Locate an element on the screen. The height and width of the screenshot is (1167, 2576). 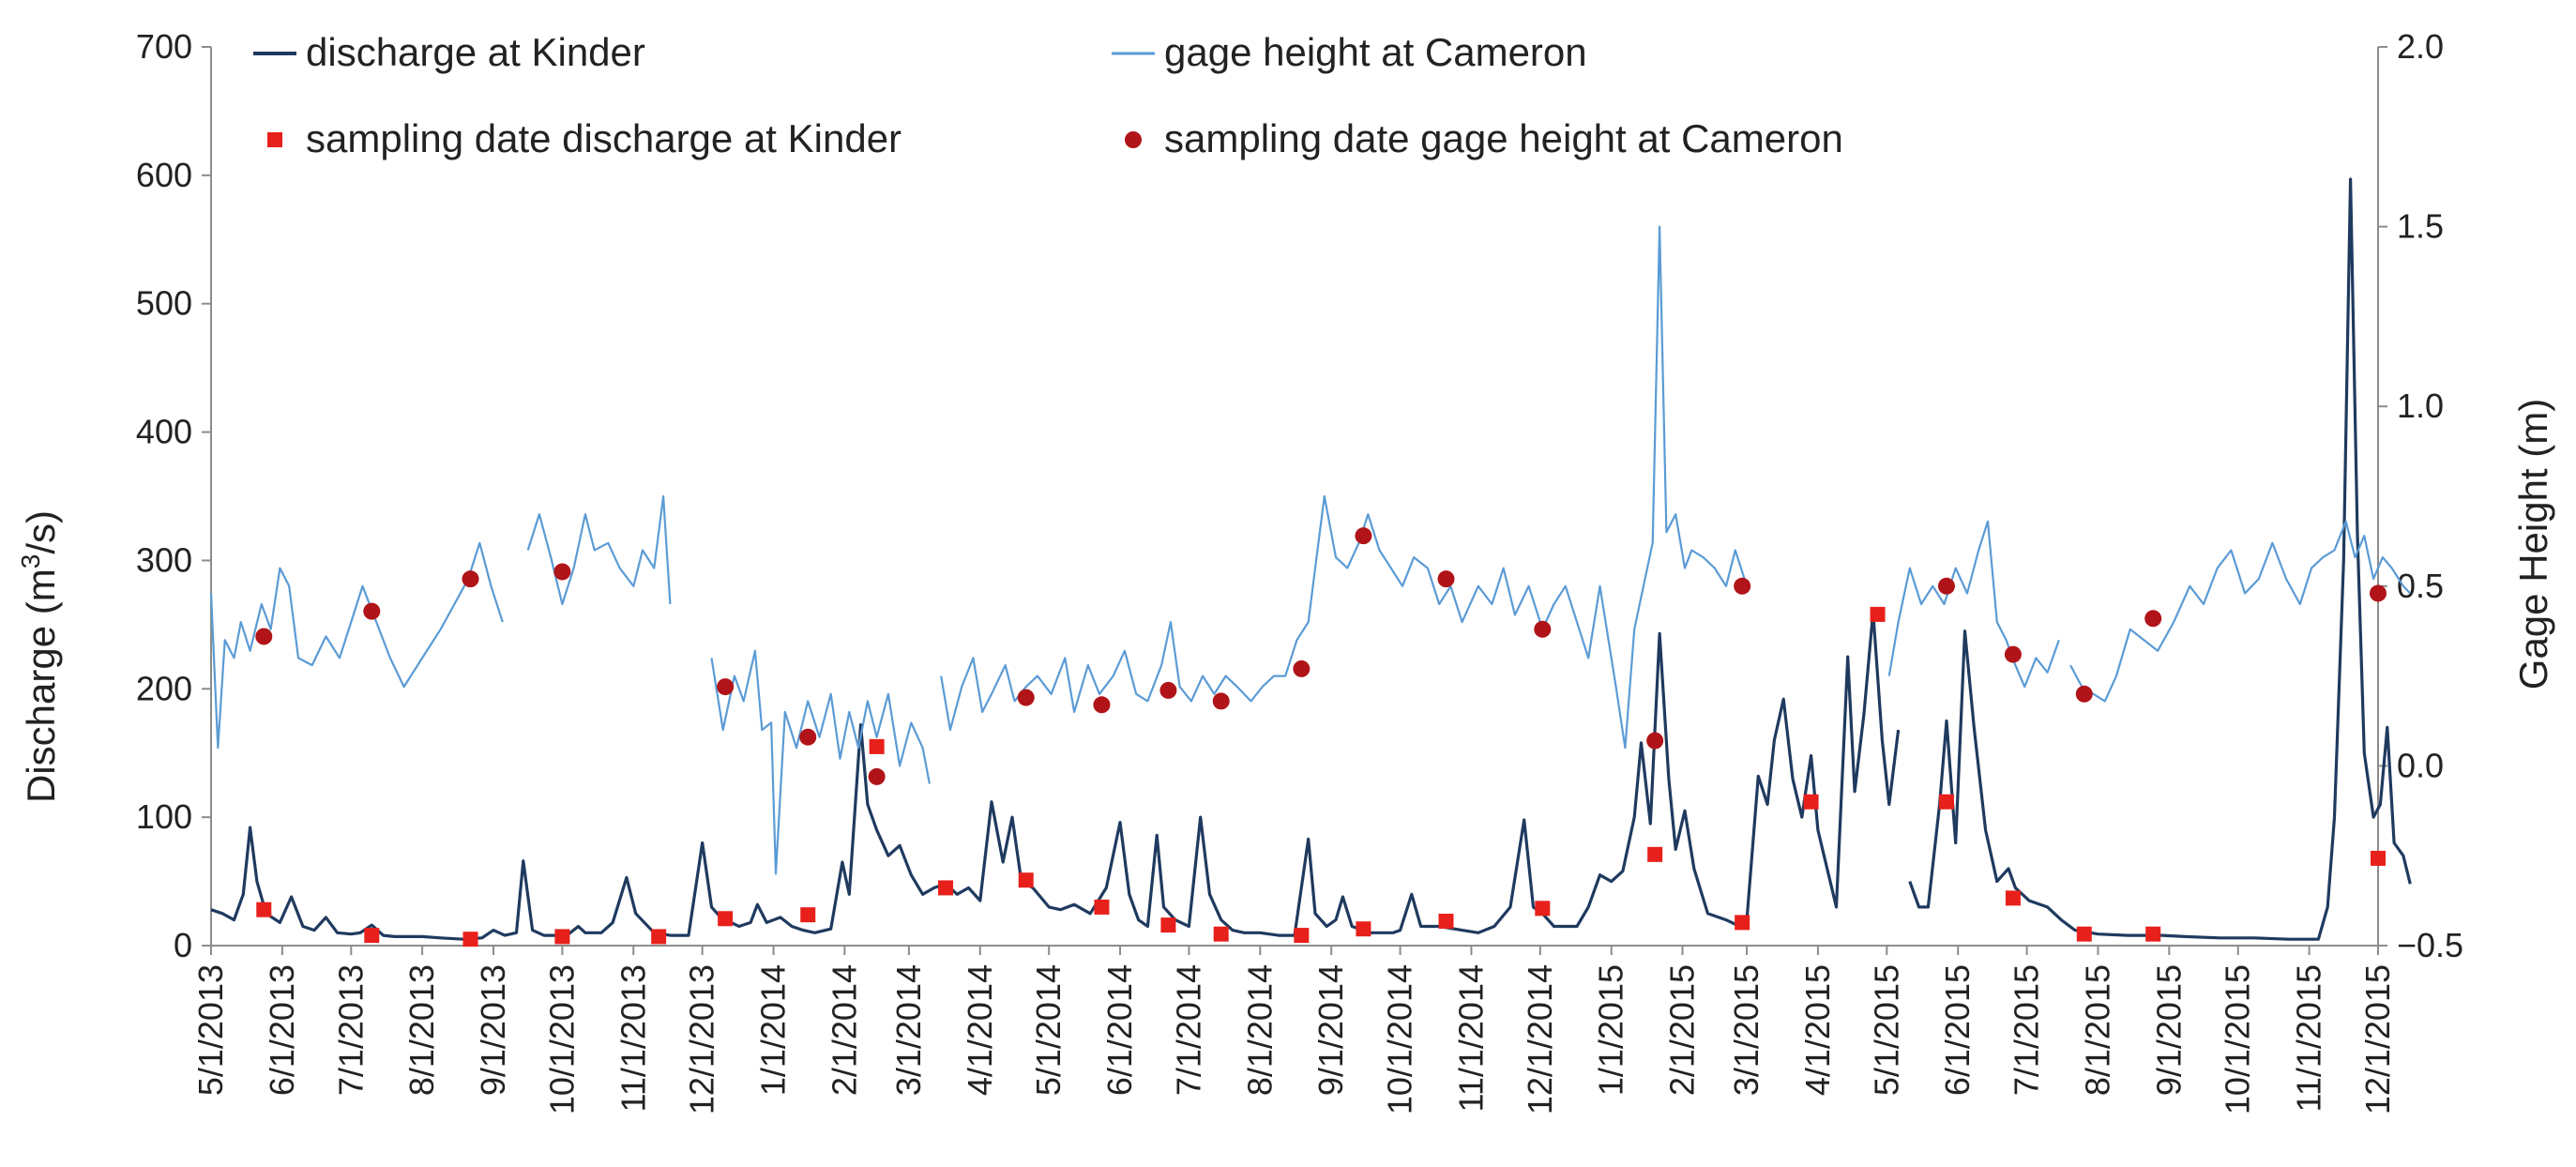
x-tick-label: 3/1/2015 is located at coordinates (1746, 1030).